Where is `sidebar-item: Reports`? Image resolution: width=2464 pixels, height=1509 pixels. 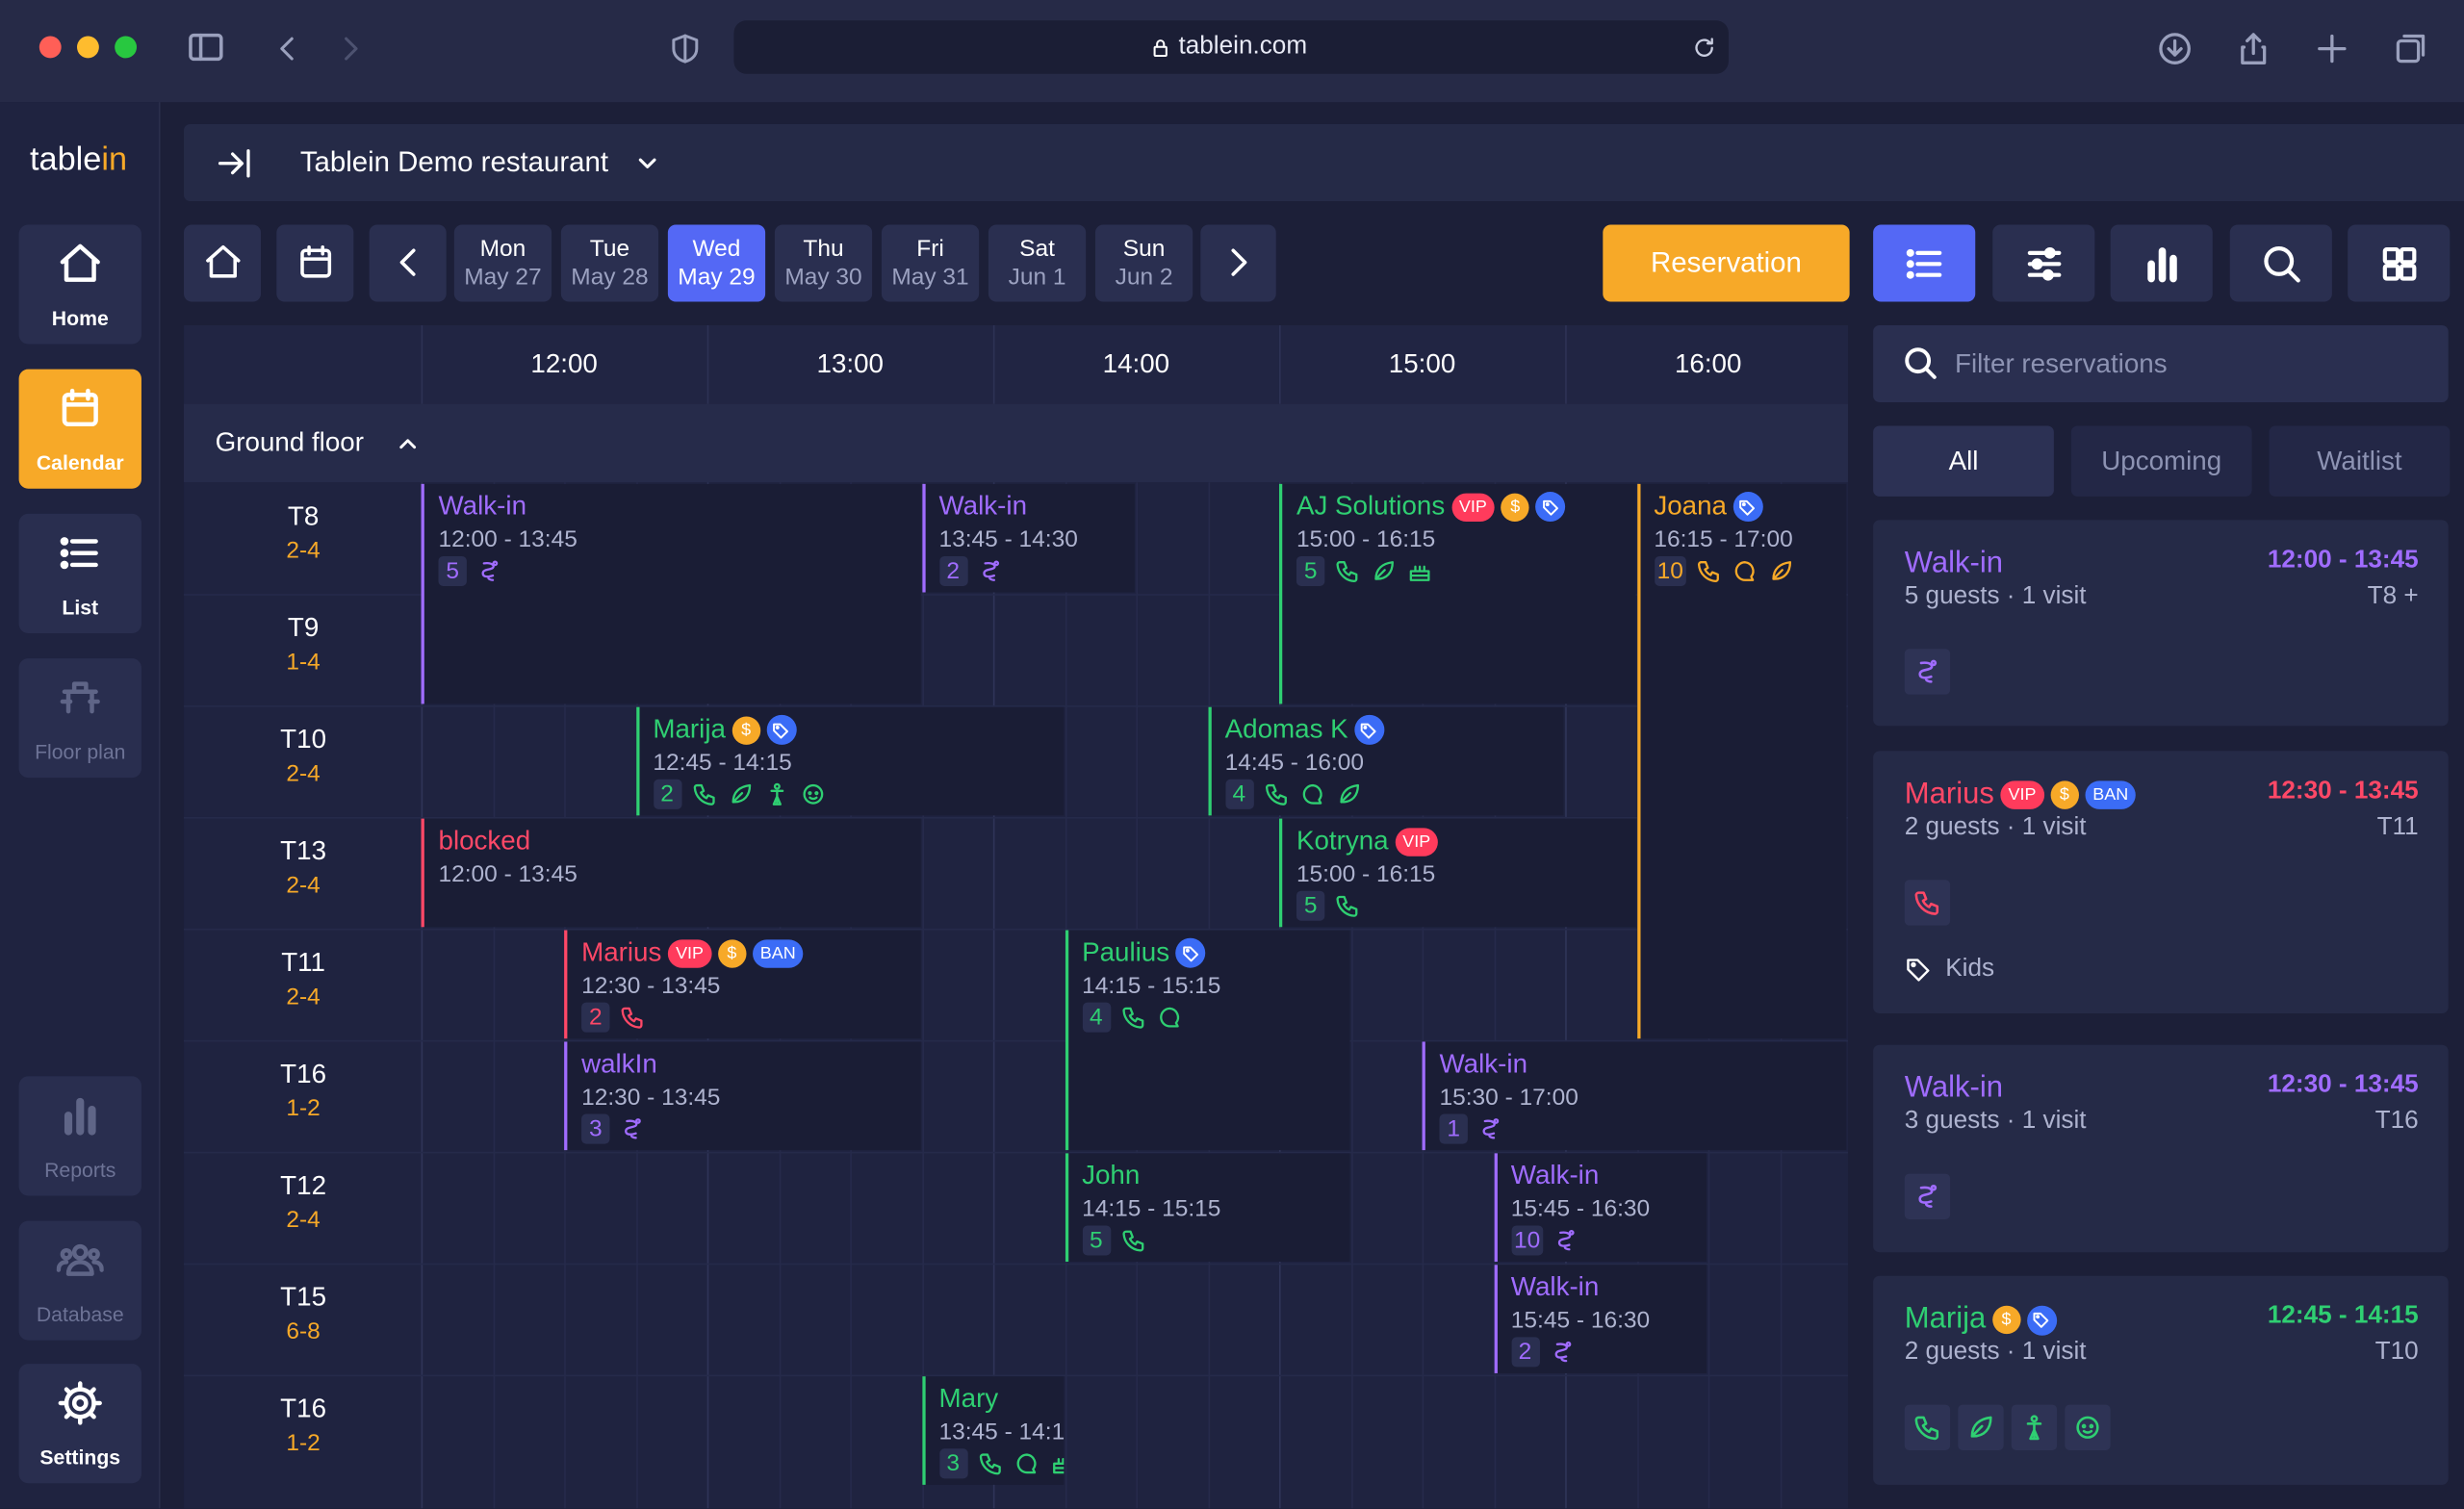
sidebar-item: Reports is located at coordinates (79, 1136).